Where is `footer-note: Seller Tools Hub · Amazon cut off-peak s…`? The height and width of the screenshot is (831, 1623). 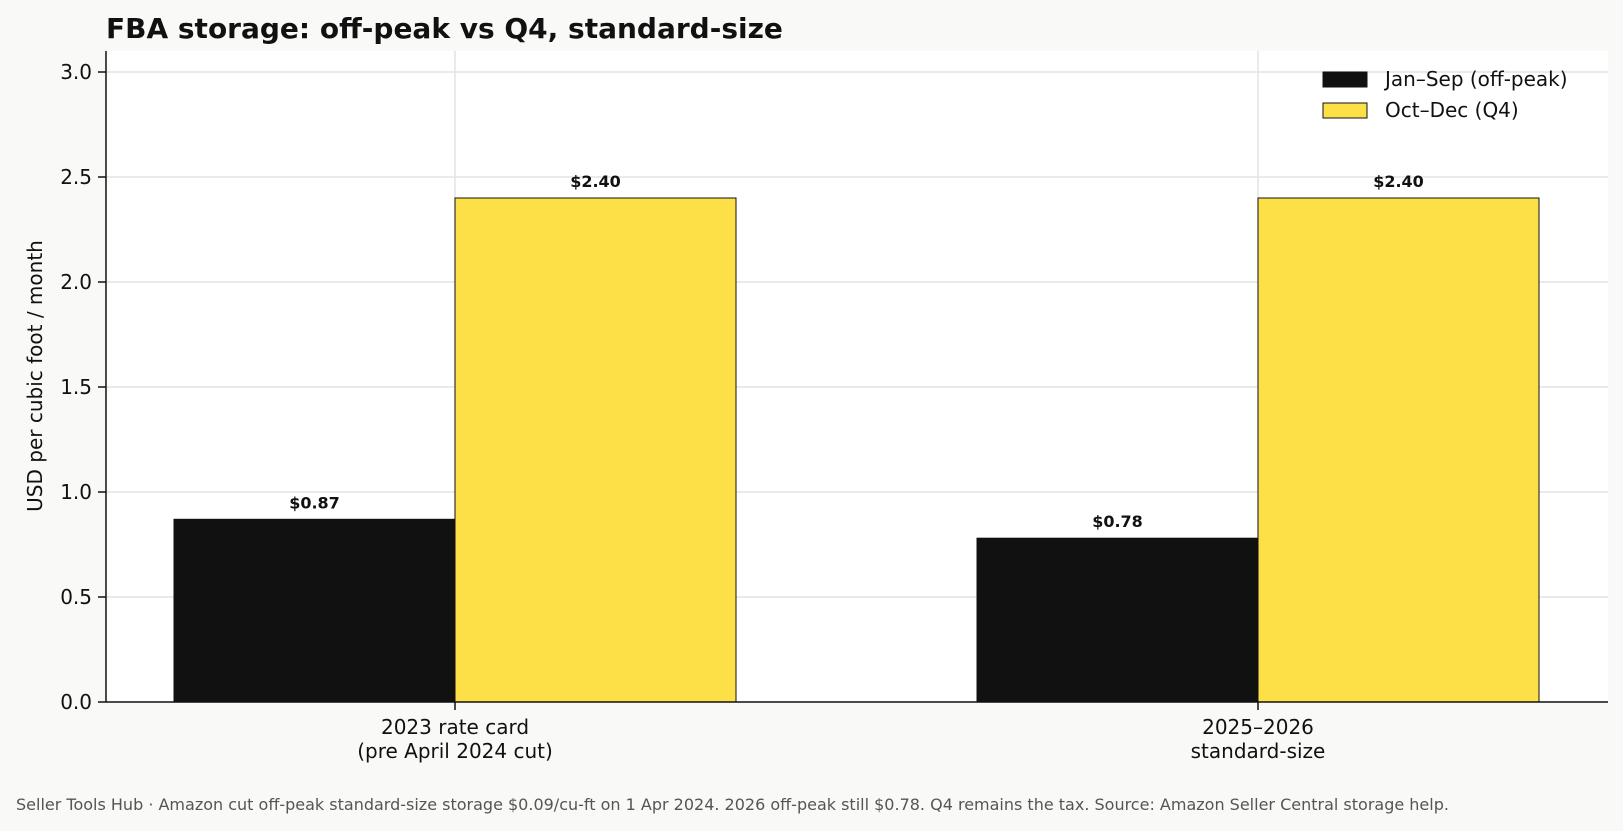
footer-note: Seller Tools Hub · Amazon cut off-peak s… is located at coordinates (732, 804).